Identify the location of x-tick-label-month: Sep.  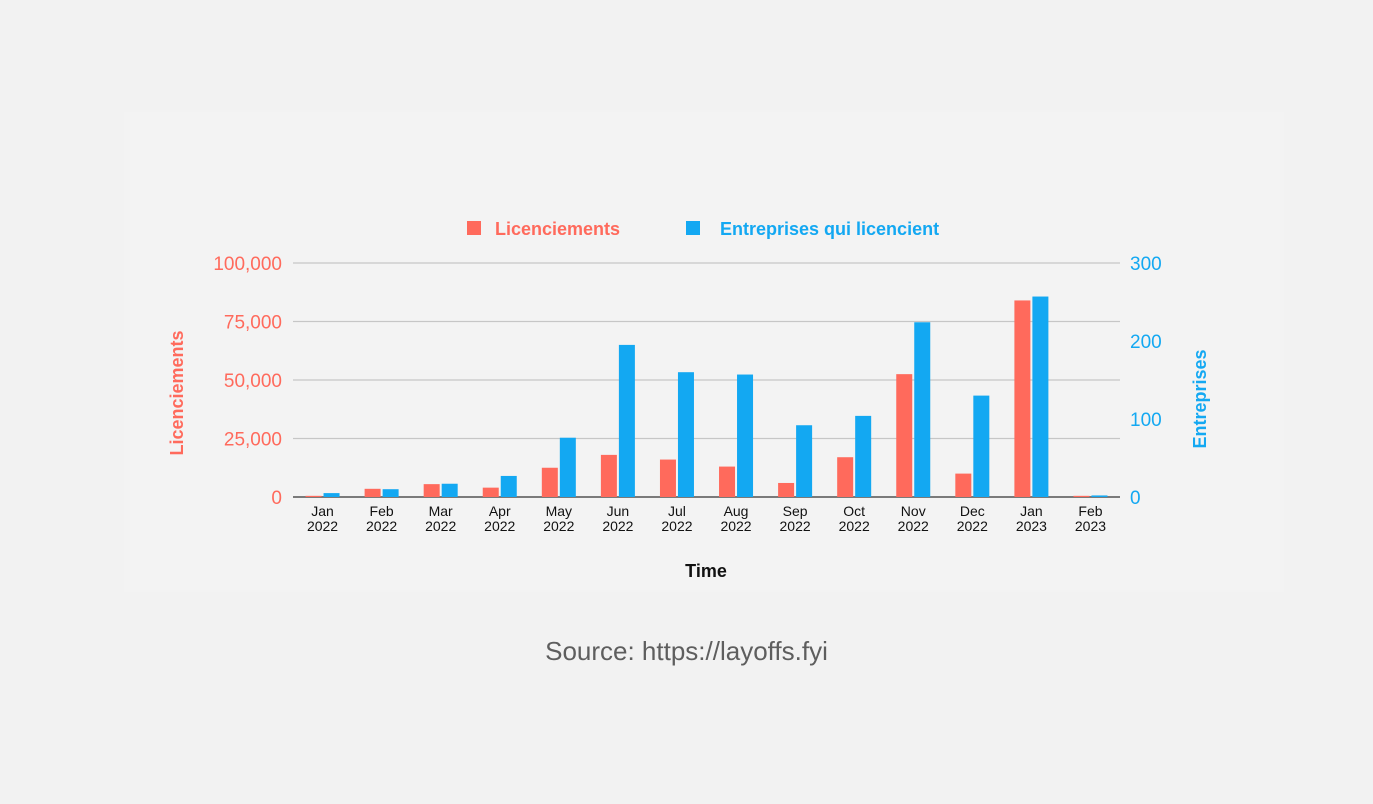
(795, 511).